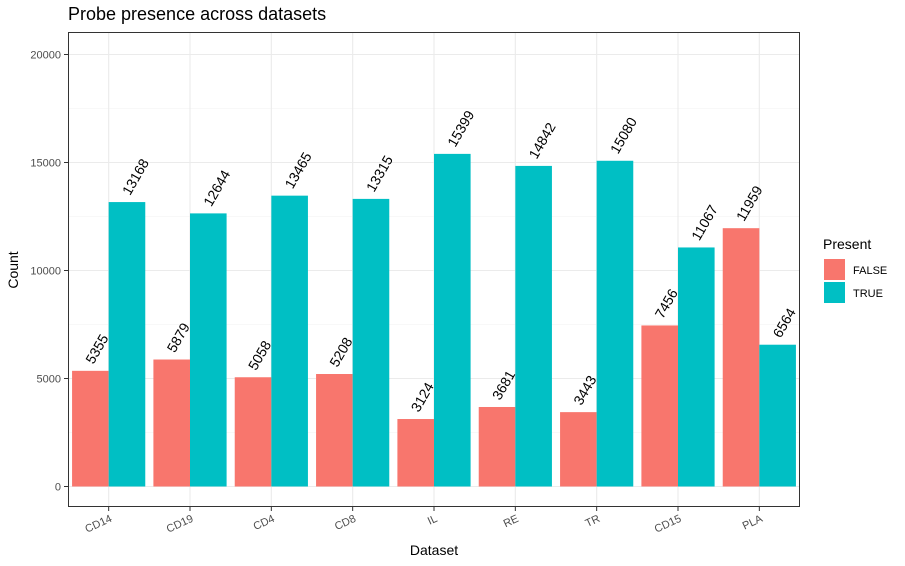 The height and width of the screenshot is (566, 905). Describe the element at coordinates (45, 56) in the screenshot. I see `y-tick-label: 20000` at that location.